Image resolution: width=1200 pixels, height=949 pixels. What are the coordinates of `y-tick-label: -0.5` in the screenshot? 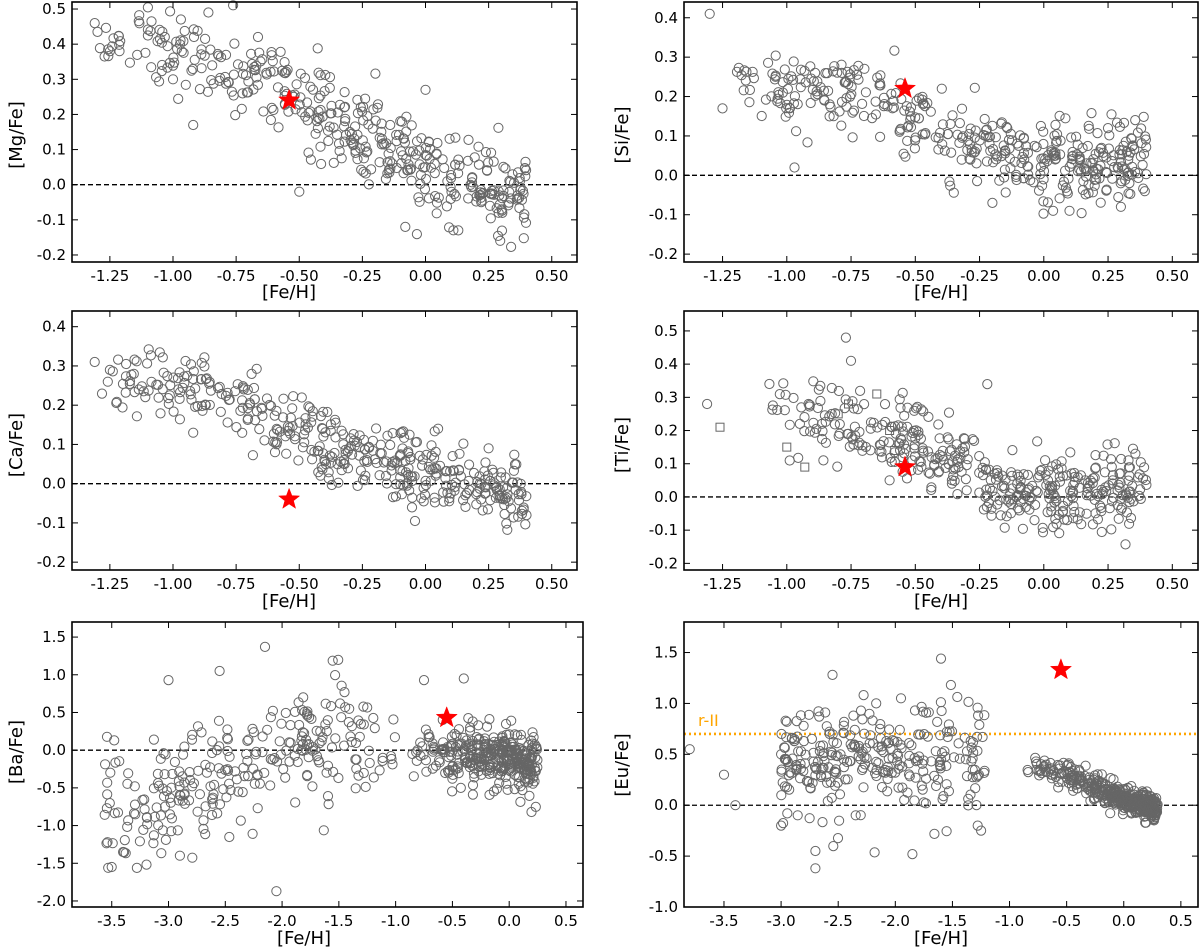 It's located at (663, 856).